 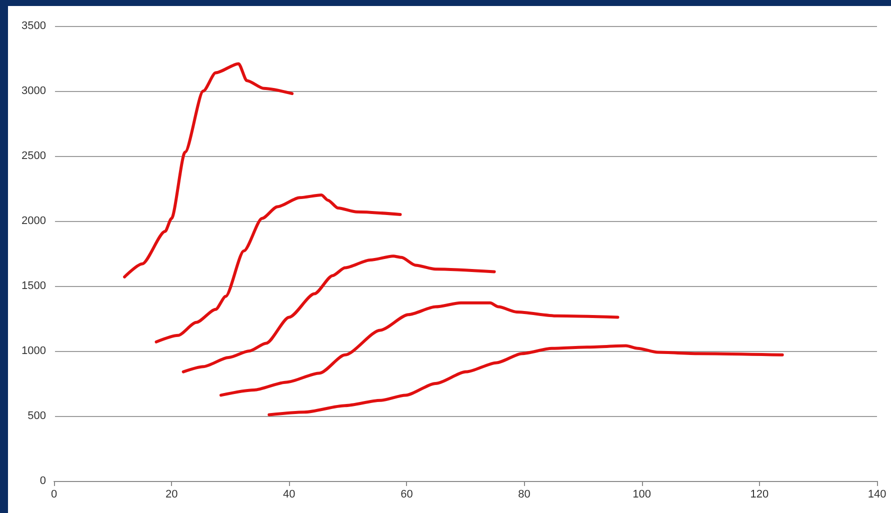 What do you see at coordinates (34, 91) in the screenshot?
I see `y-tick-label: 3000` at bounding box center [34, 91].